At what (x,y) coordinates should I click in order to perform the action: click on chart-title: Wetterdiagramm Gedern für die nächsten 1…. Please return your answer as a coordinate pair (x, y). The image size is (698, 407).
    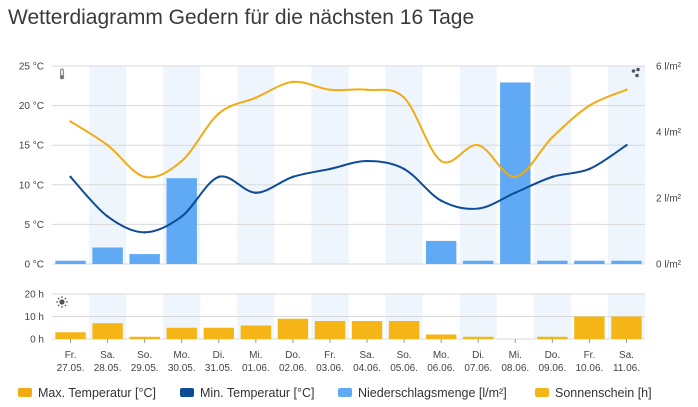
    Looking at the image, I should click on (241, 17).